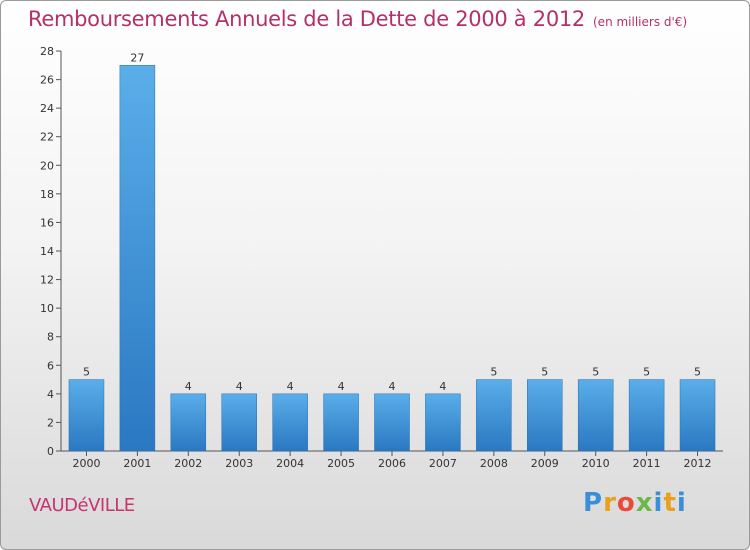  What do you see at coordinates (494, 415) in the screenshot?
I see `bar-2008` at bounding box center [494, 415].